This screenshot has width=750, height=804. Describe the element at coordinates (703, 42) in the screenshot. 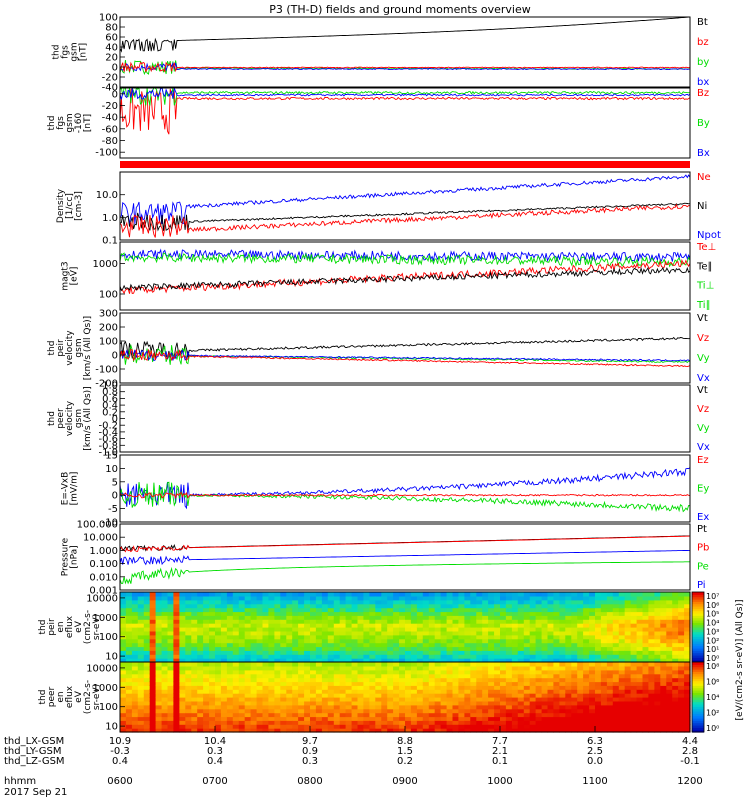

I see `legend-entry: bz` at that location.